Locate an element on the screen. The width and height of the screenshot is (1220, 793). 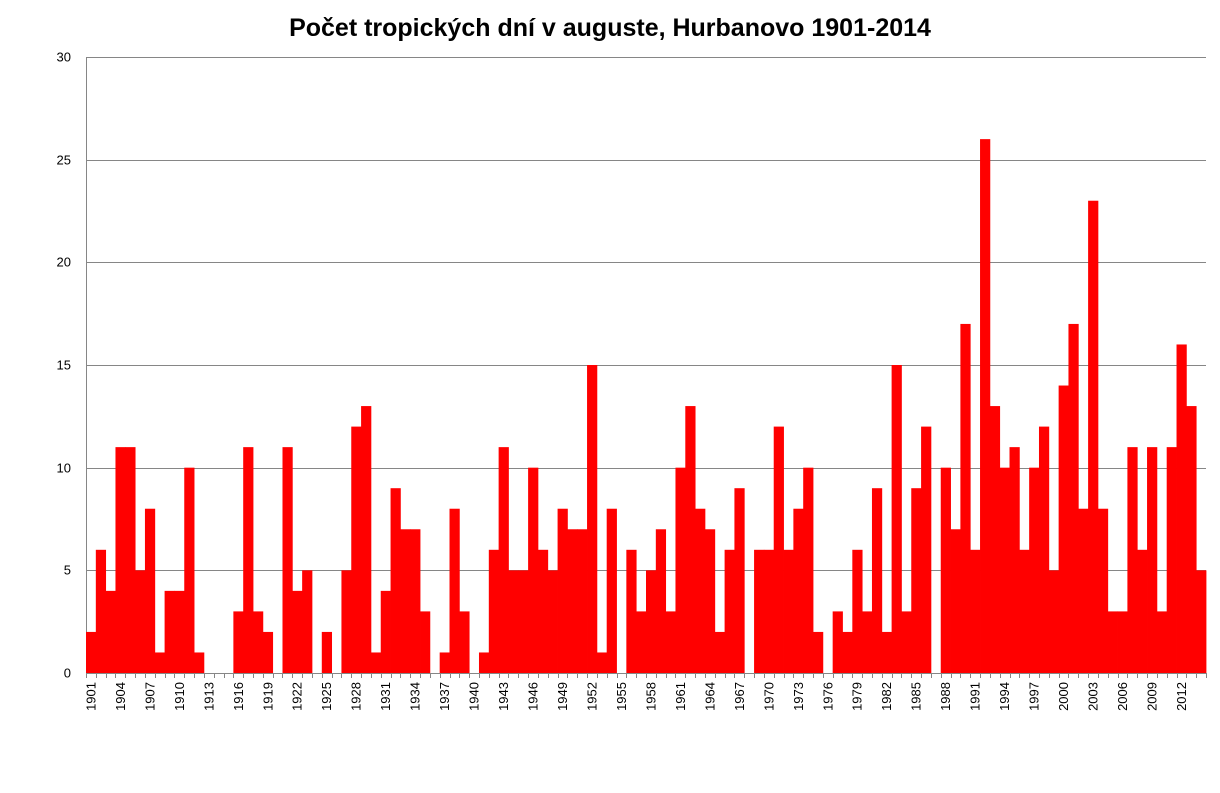
bar-1910 is located at coordinates (179, 631).